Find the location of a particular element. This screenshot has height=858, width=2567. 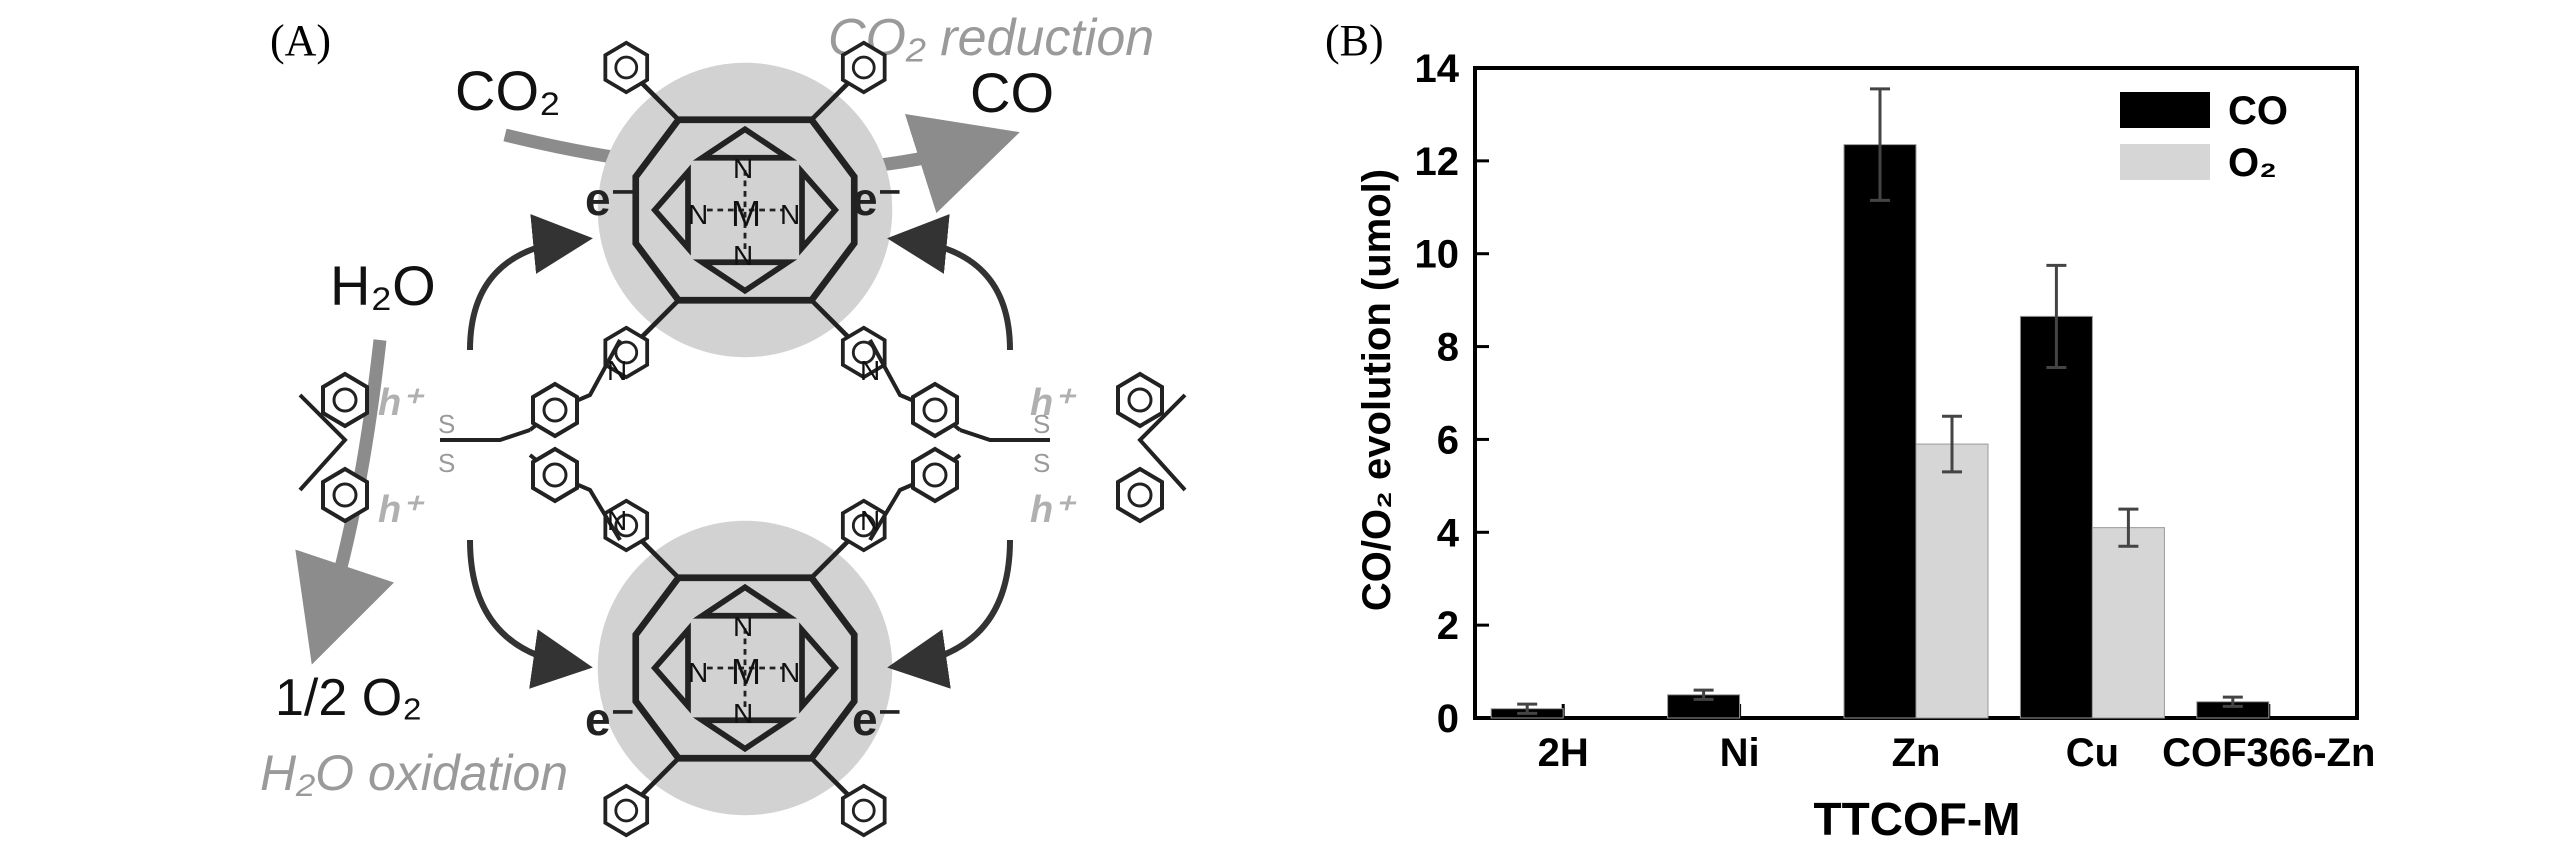

x-tick-label: 2H is located at coordinates (1563, 753).